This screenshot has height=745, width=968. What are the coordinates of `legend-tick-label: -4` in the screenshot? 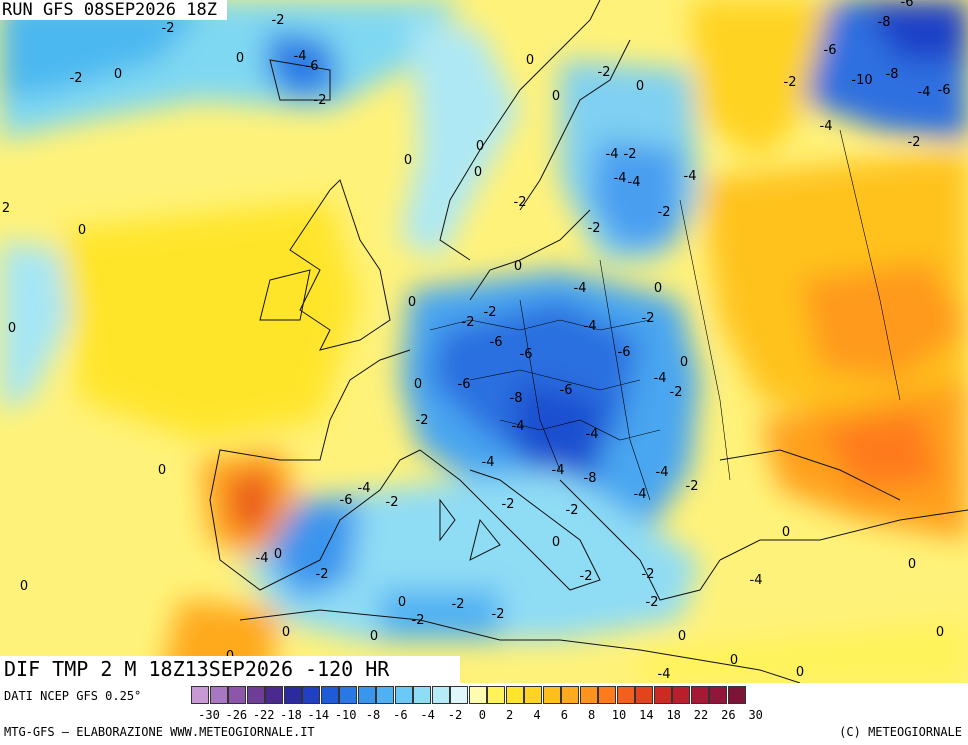 It's located at (427, 715).